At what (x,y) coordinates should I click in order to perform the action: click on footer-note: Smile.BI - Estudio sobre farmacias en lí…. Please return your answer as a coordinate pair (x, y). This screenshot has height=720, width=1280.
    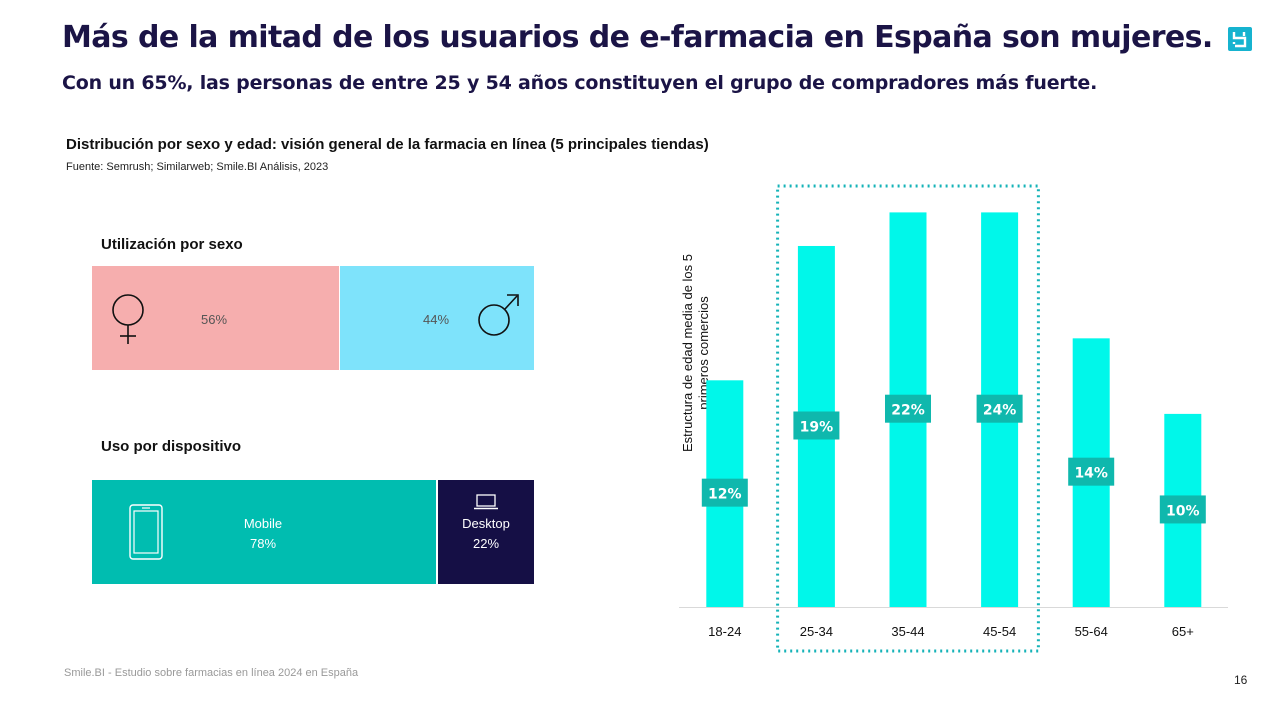
    Looking at the image, I should click on (211, 673).